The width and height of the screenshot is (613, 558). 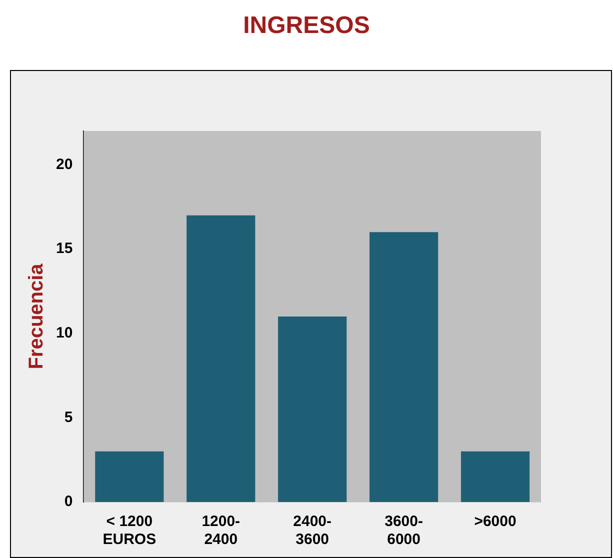 I want to click on y-tick-label: 0, so click(x=68, y=501).